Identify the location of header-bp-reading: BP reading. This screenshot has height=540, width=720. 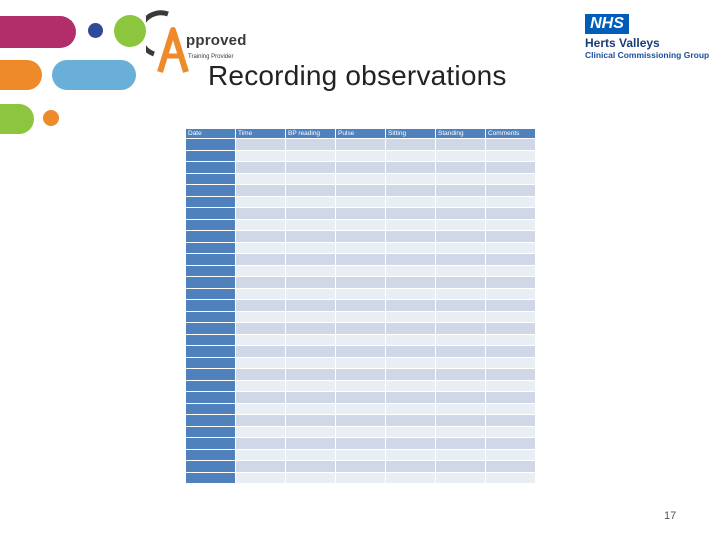
(310, 133).